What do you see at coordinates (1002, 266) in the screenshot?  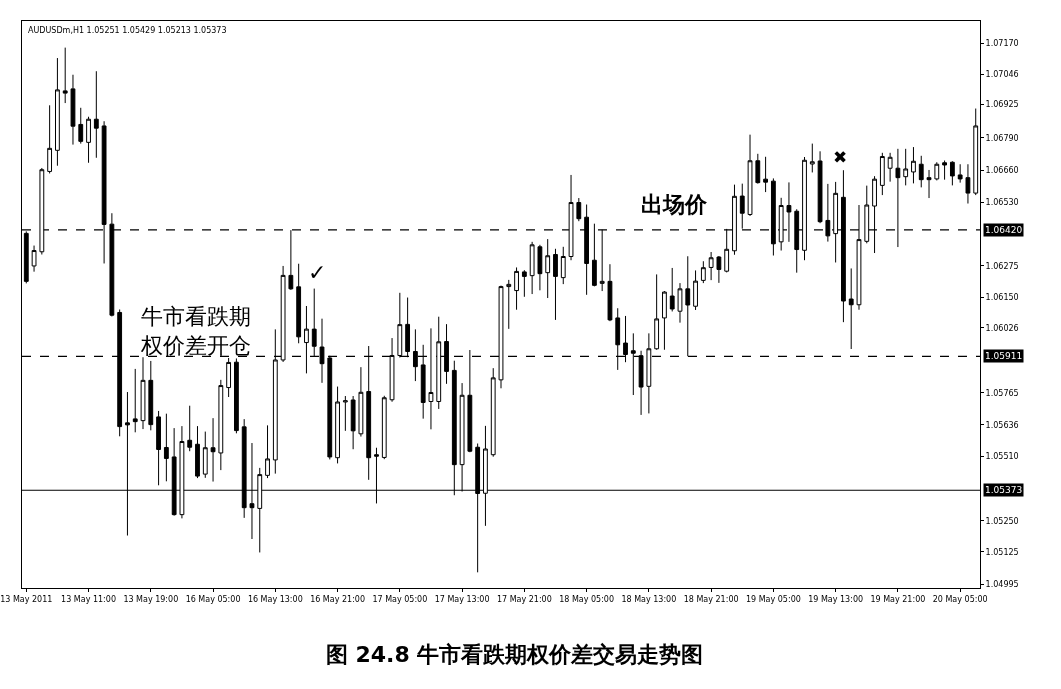 I see `y-tick-label: 1.06275` at bounding box center [1002, 266].